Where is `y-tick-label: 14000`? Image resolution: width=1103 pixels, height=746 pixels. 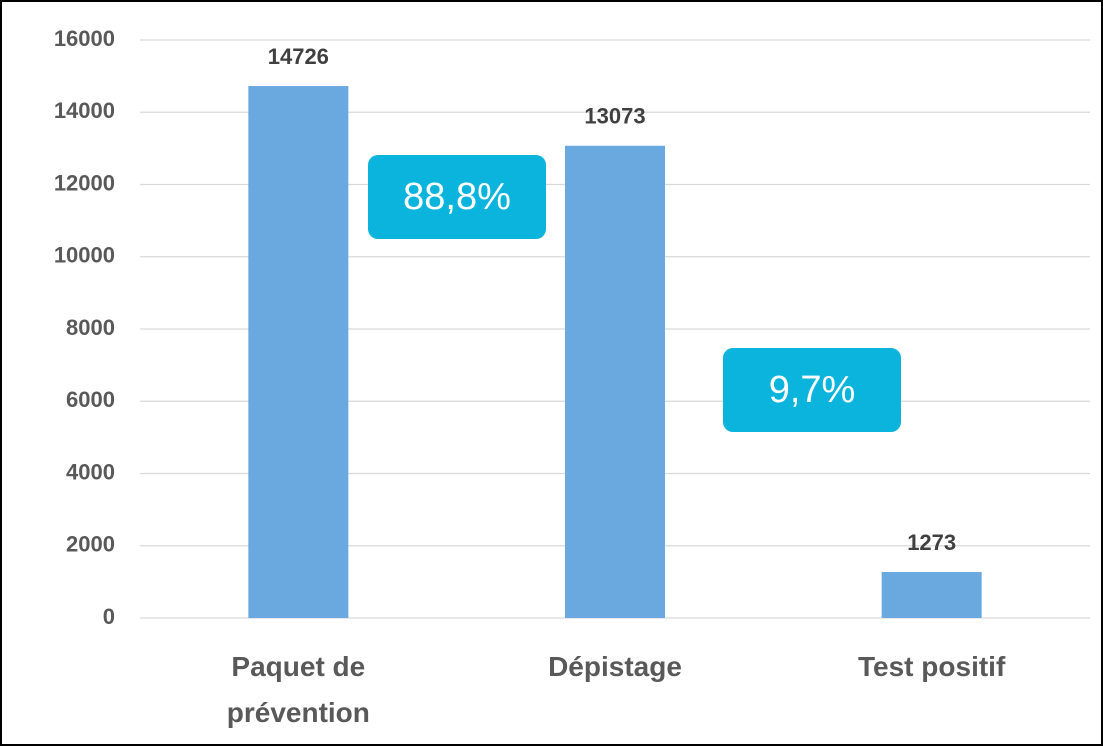
y-tick-label: 14000 is located at coordinates (84, 110).